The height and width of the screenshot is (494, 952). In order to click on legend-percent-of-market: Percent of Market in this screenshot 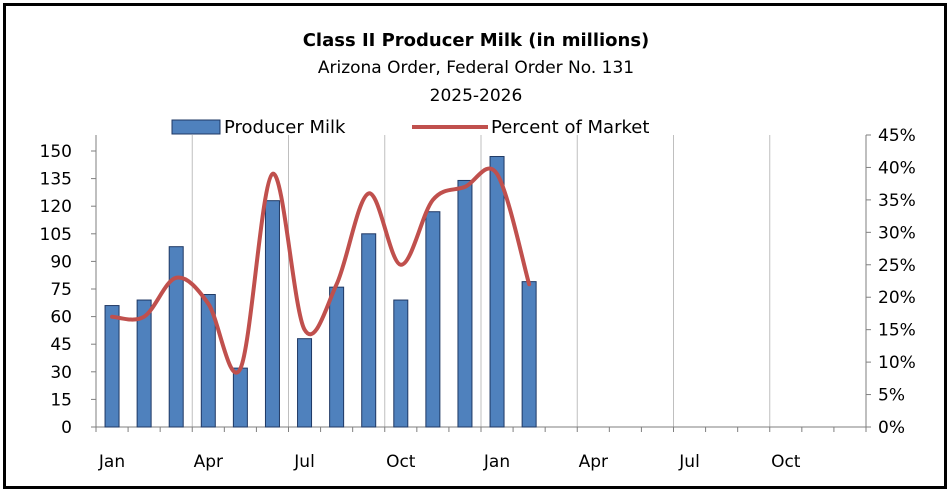, I will do `click(570, 127)`.